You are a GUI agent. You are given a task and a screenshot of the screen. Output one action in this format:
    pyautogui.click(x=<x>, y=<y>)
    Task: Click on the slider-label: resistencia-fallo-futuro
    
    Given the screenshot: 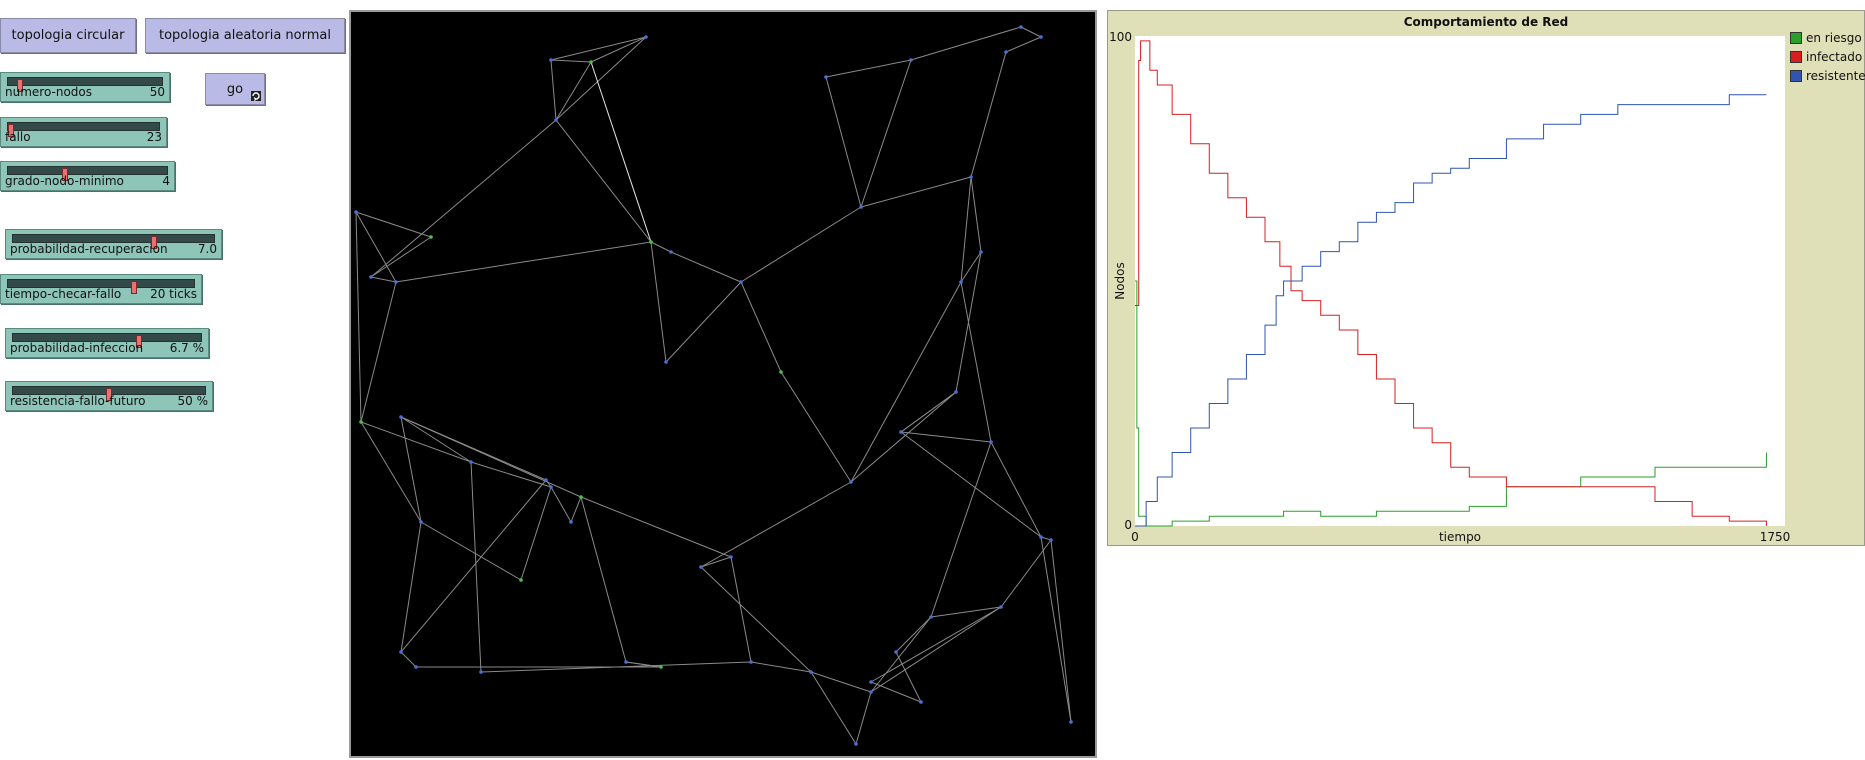 What is the action you would take?
    pyautogui.click(x=78, y=401)
    